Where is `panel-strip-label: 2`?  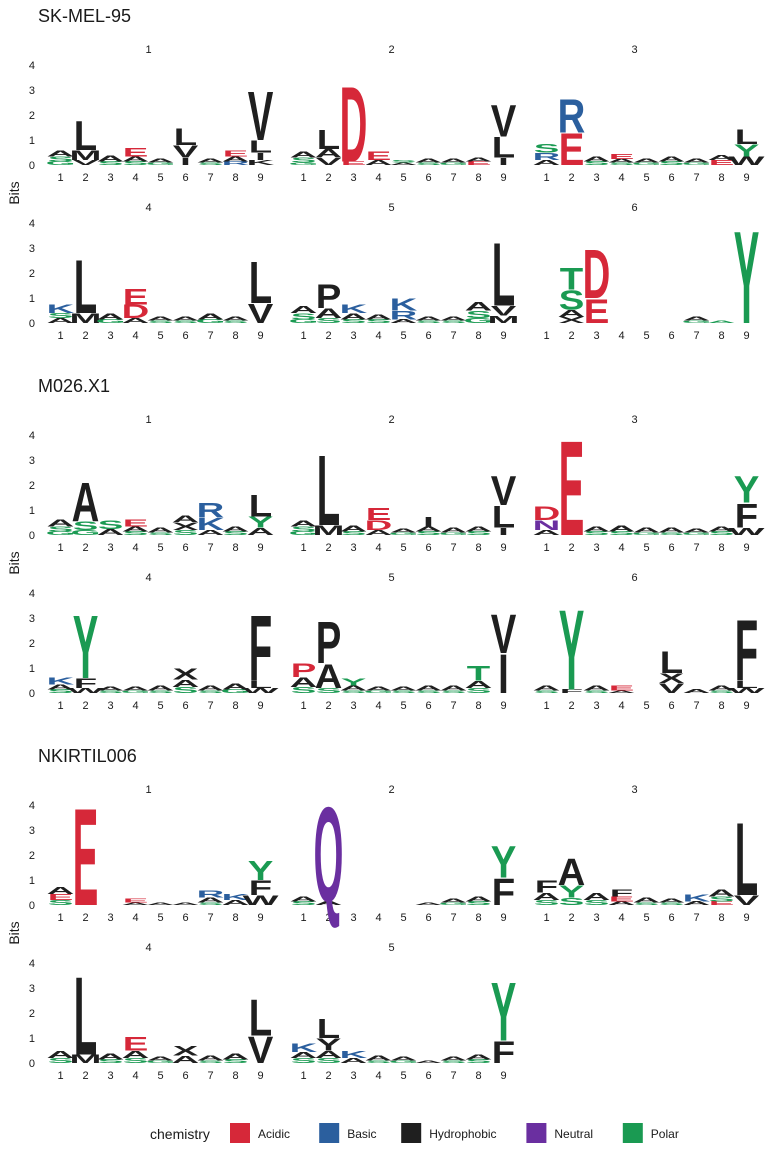
panel-strip-label: 2 is located at coordinates (391, 50).